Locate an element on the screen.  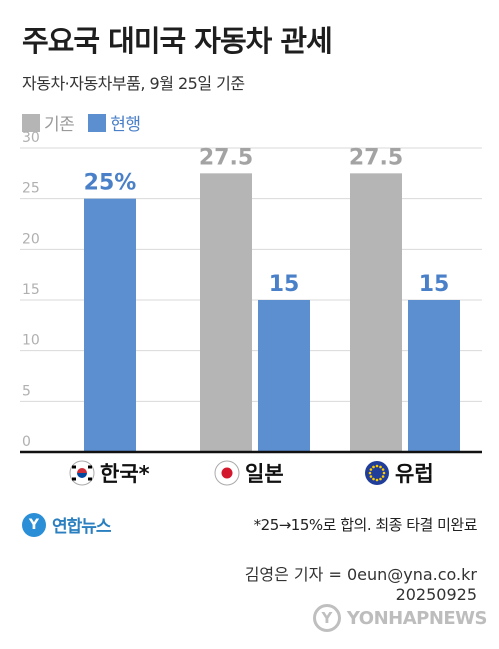
category-label: 유럽 is located at coordinates (414, 474).